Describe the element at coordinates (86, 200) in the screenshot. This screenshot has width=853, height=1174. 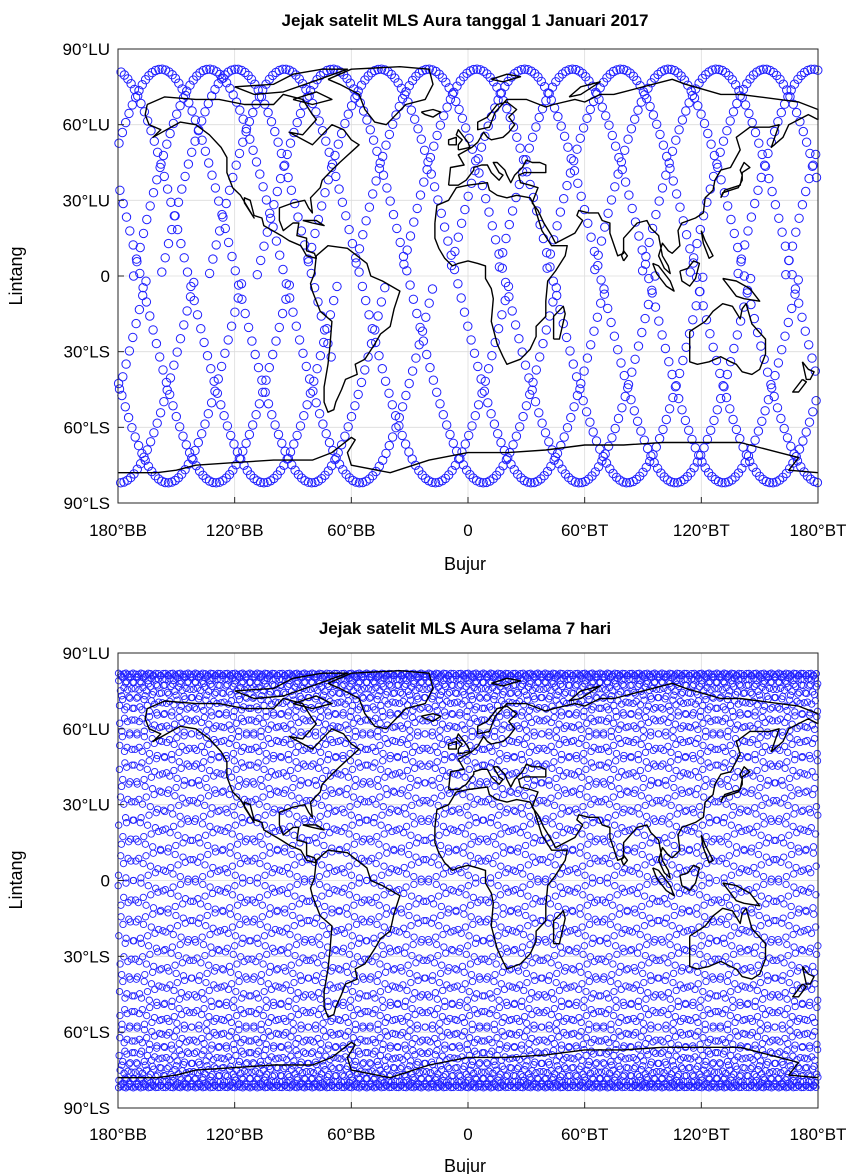
I see `y-tick-label: 30°LU` at that location.